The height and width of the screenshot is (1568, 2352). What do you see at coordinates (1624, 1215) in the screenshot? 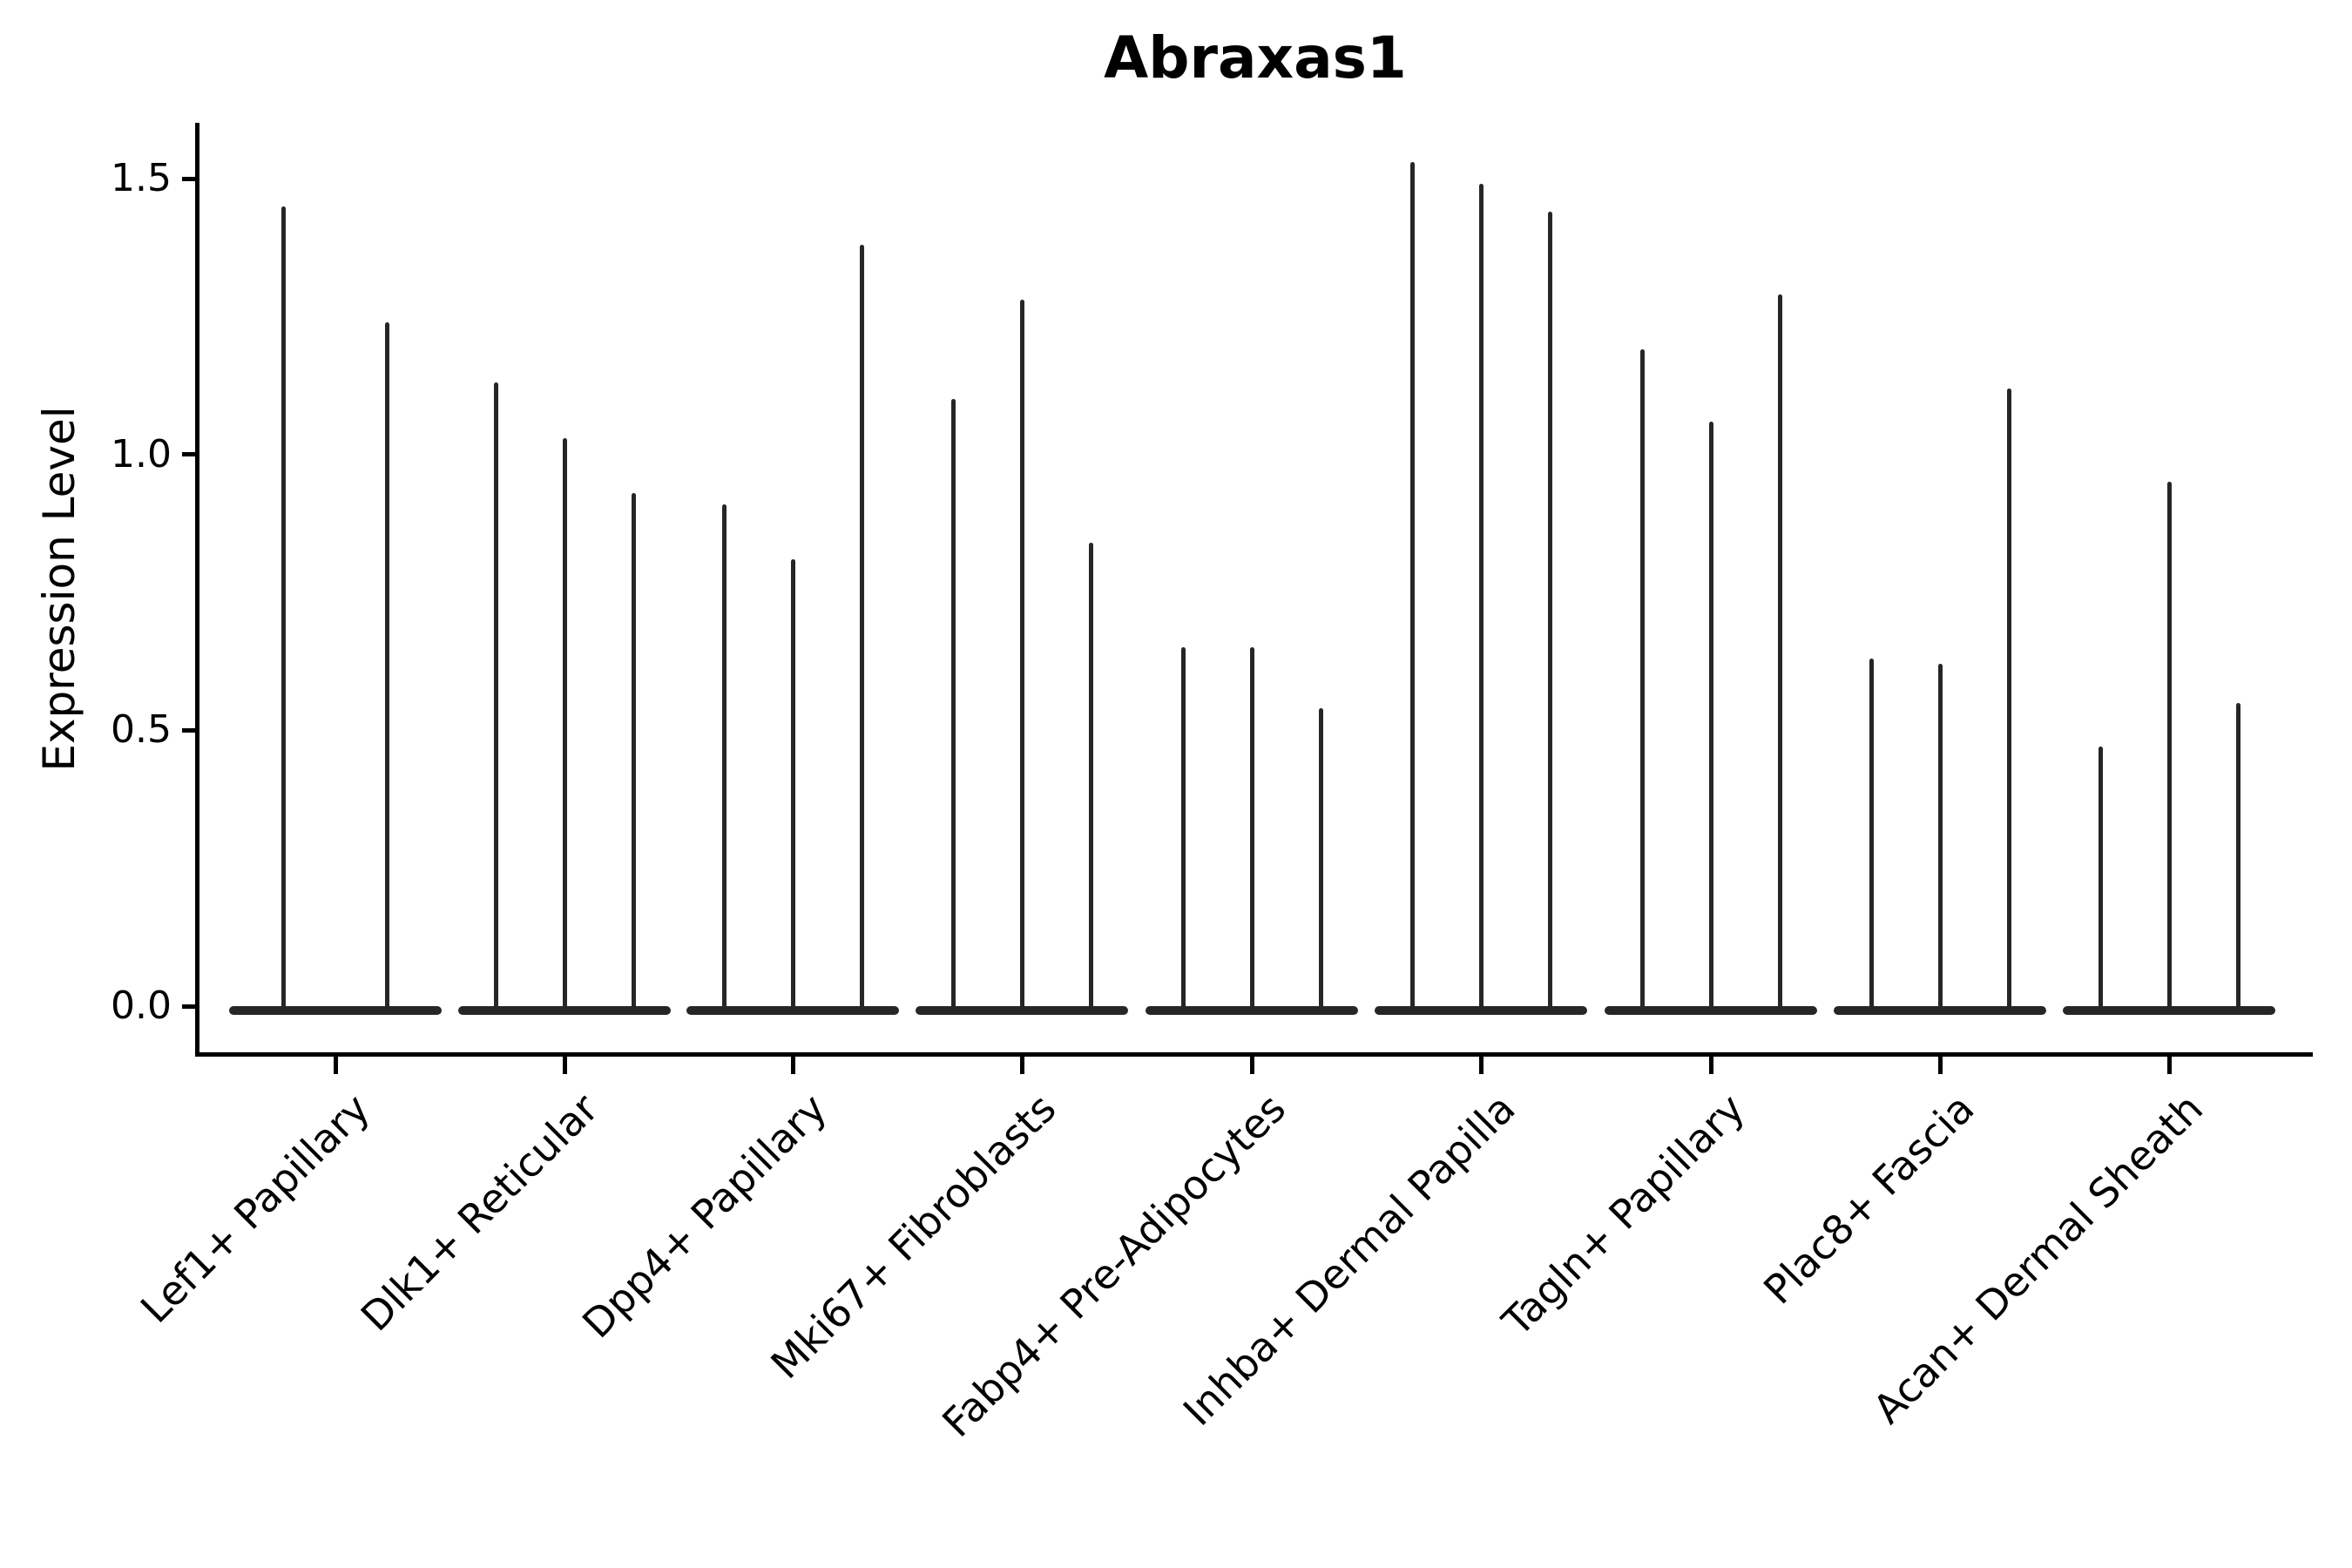
I see `x-tick-label: Tagln+ Papillary` at bounding box center [1624, 1215].